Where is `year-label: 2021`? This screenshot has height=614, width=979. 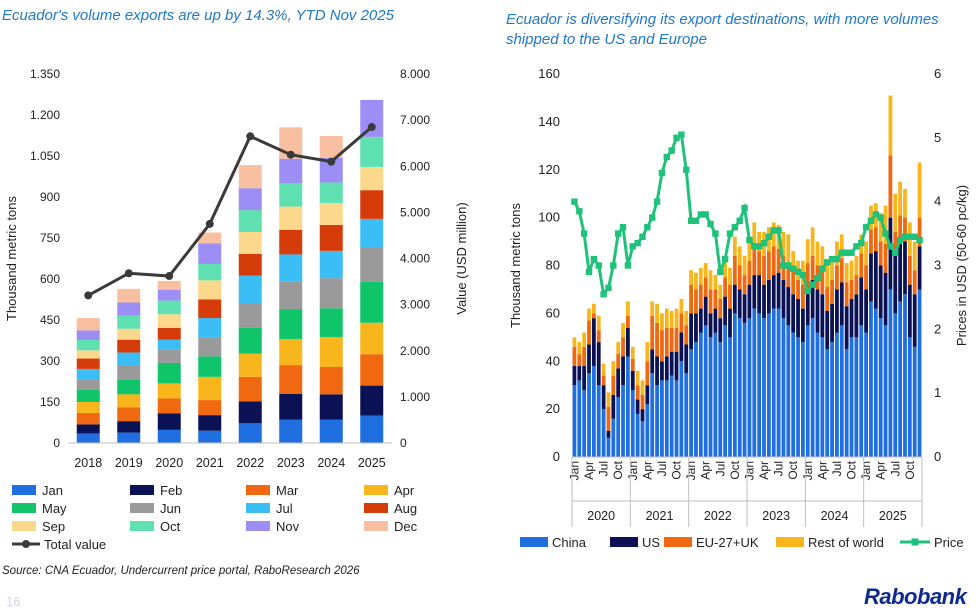 year-label: 2021 is located at coordinates (660, 516).